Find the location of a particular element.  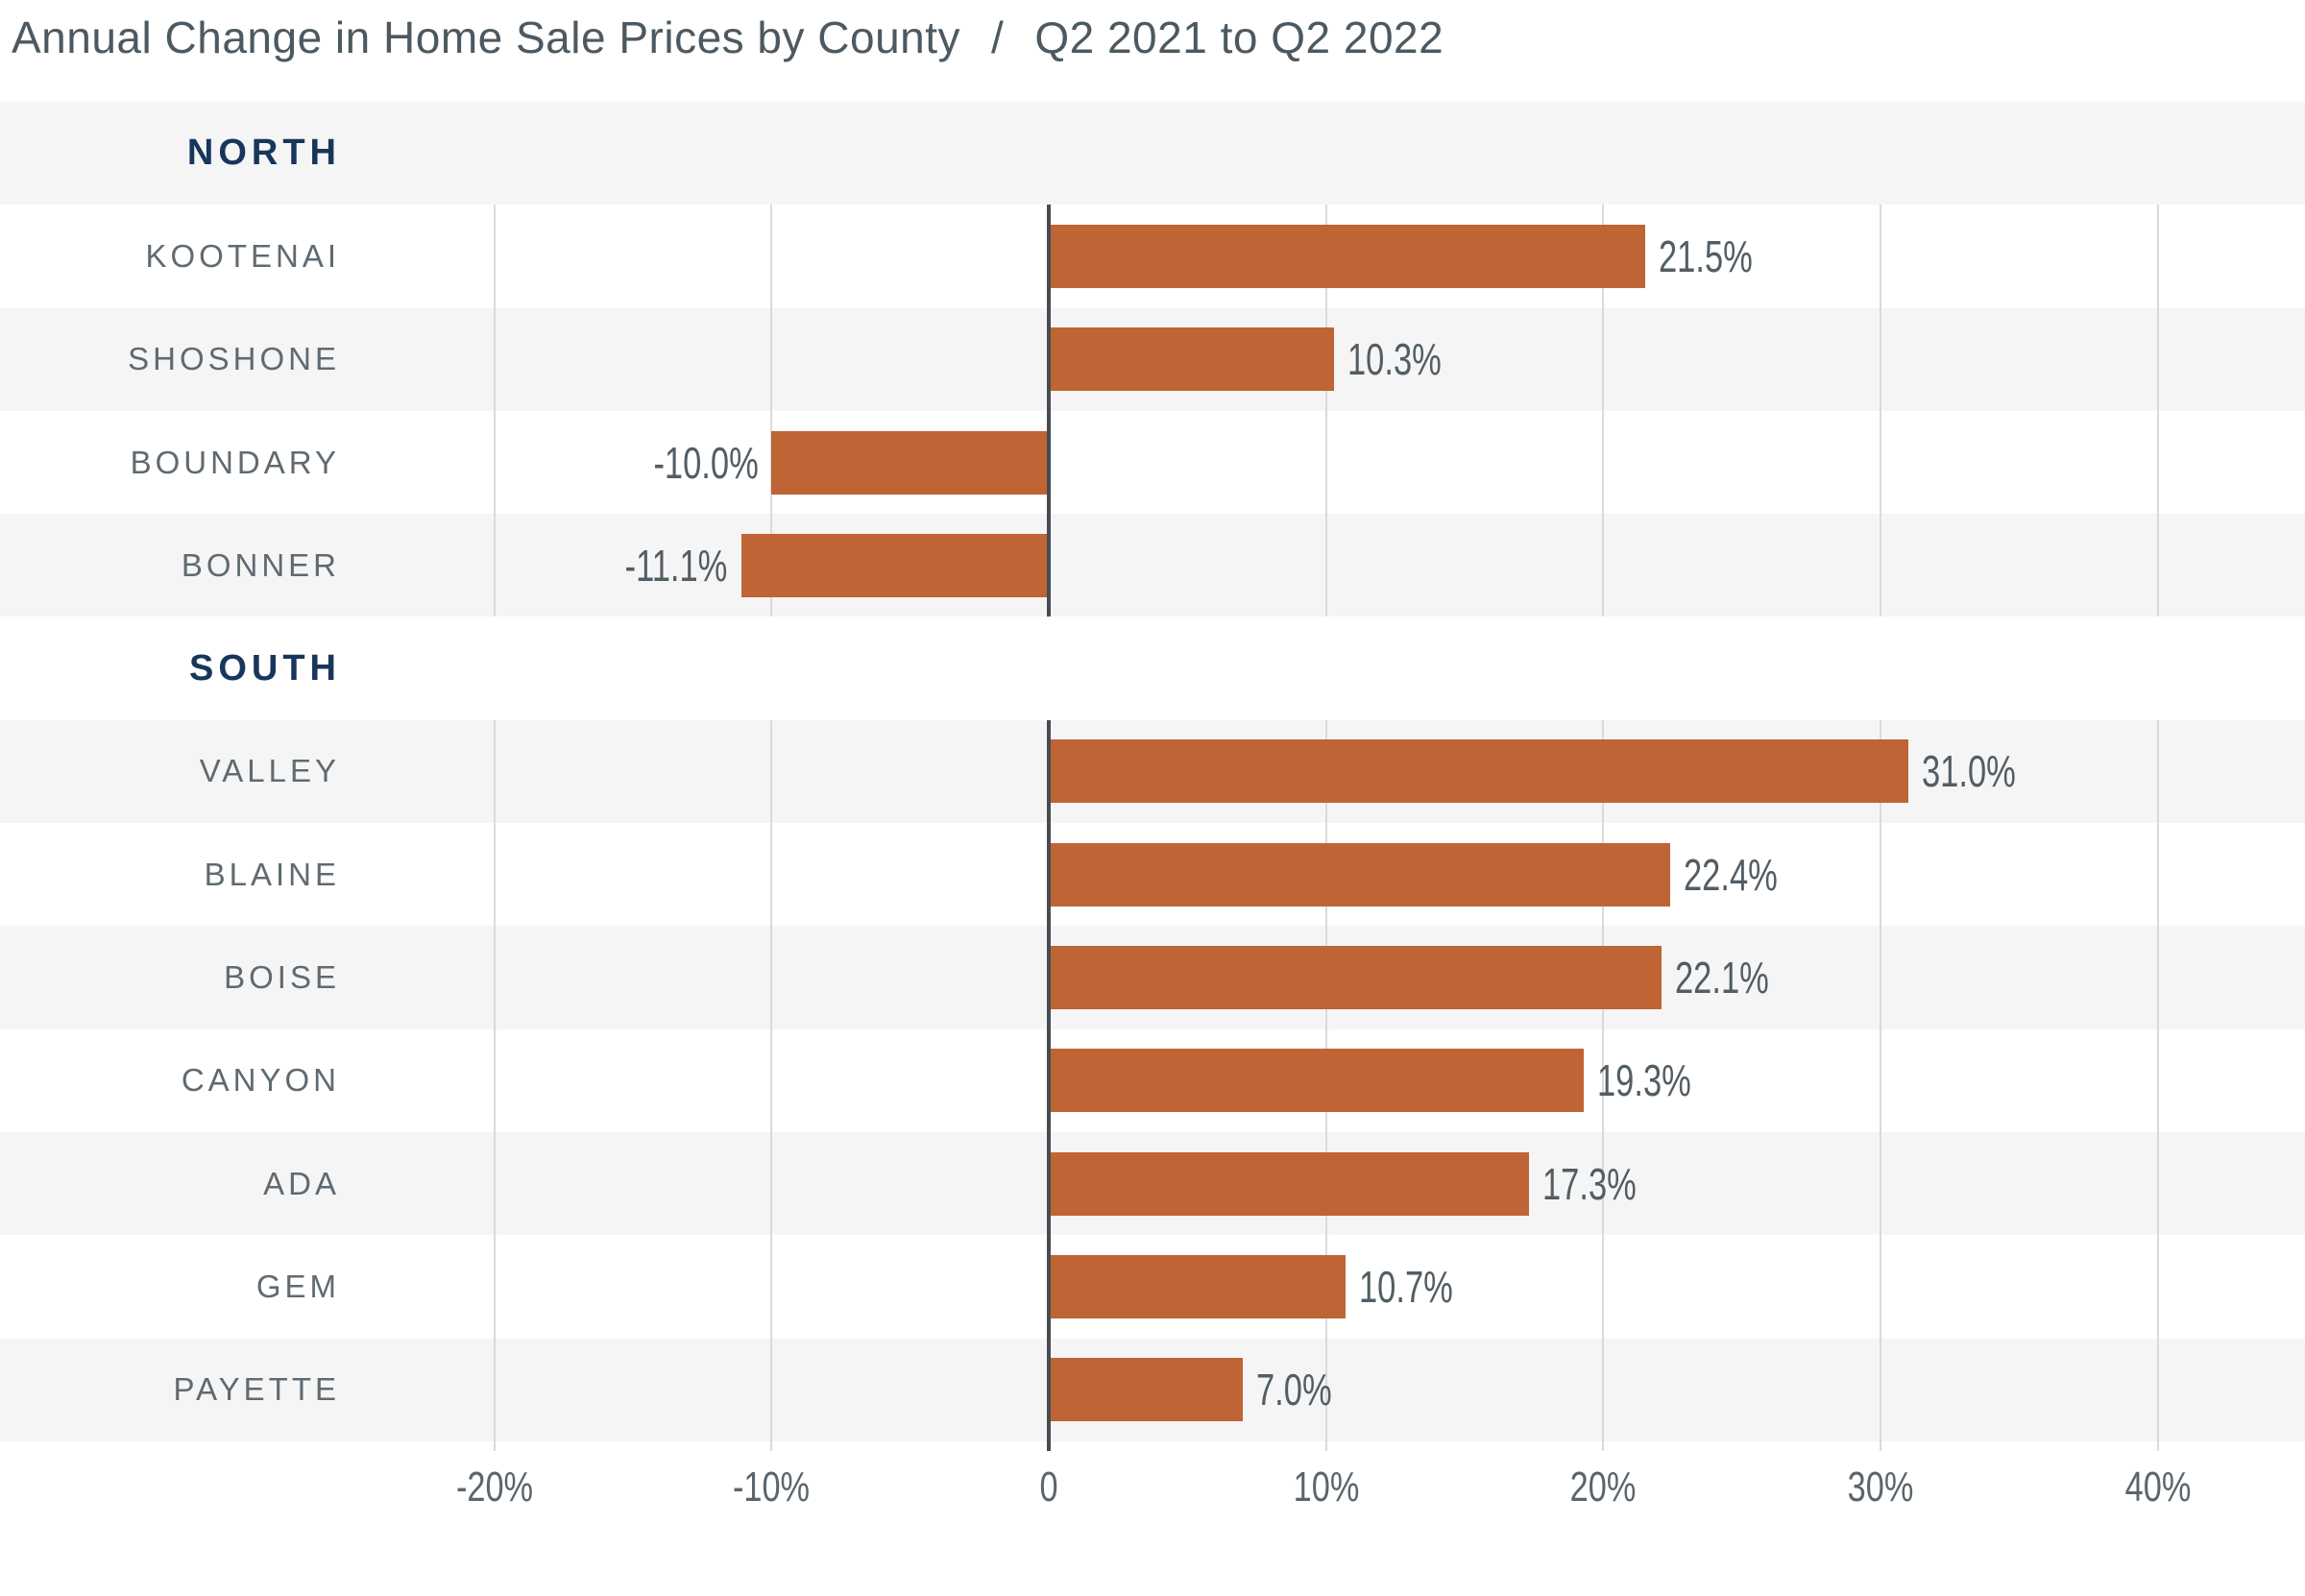

axis-tick-label--20pct: -20% is located at coordinates (494, 1487).